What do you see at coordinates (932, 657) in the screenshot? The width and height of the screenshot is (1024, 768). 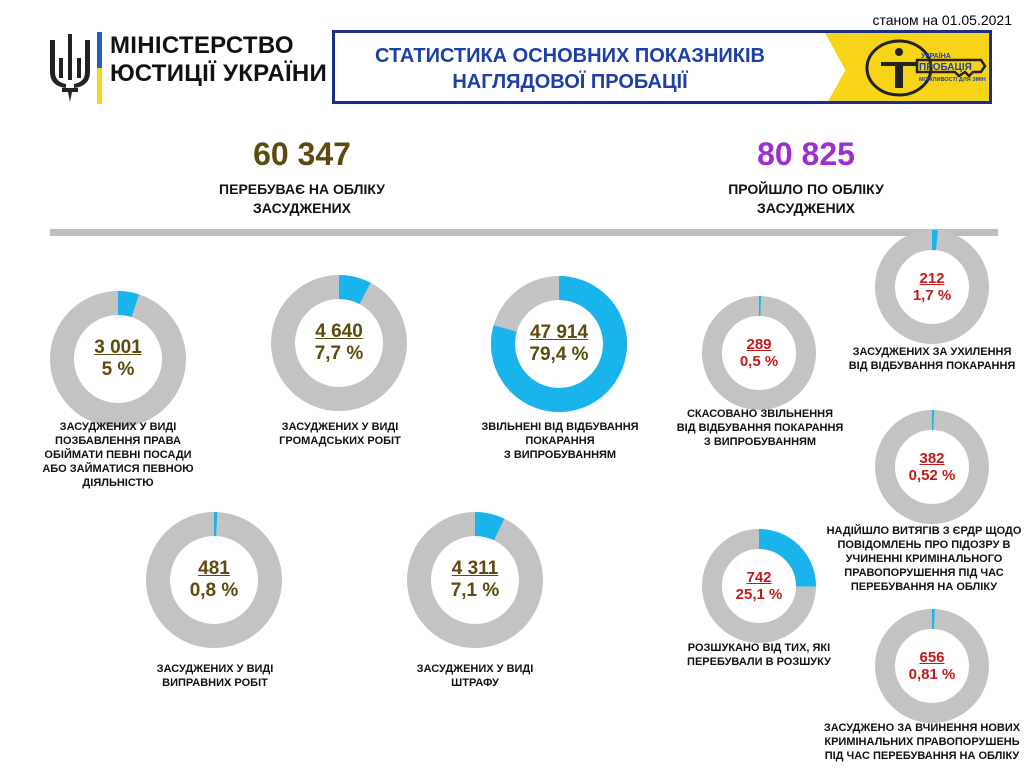 I see `donut-value: 656` at bounding box center [932, 657].